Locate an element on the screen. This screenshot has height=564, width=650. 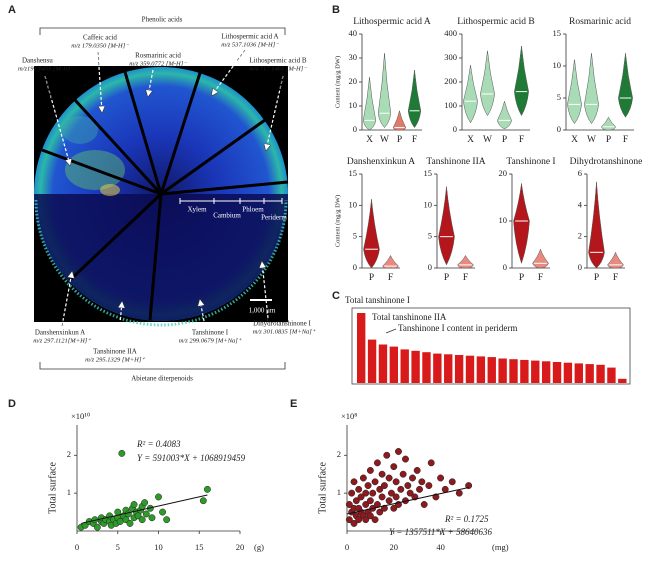
chart-title: Lithospermic acid A is located at coordinates (392, 22).